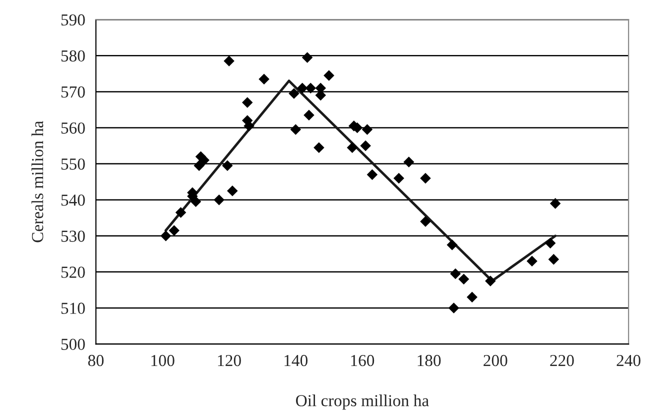  Describe the element at coordinates (73, 92) in the screenshot. I see `y-tick-label: 570` at that location.